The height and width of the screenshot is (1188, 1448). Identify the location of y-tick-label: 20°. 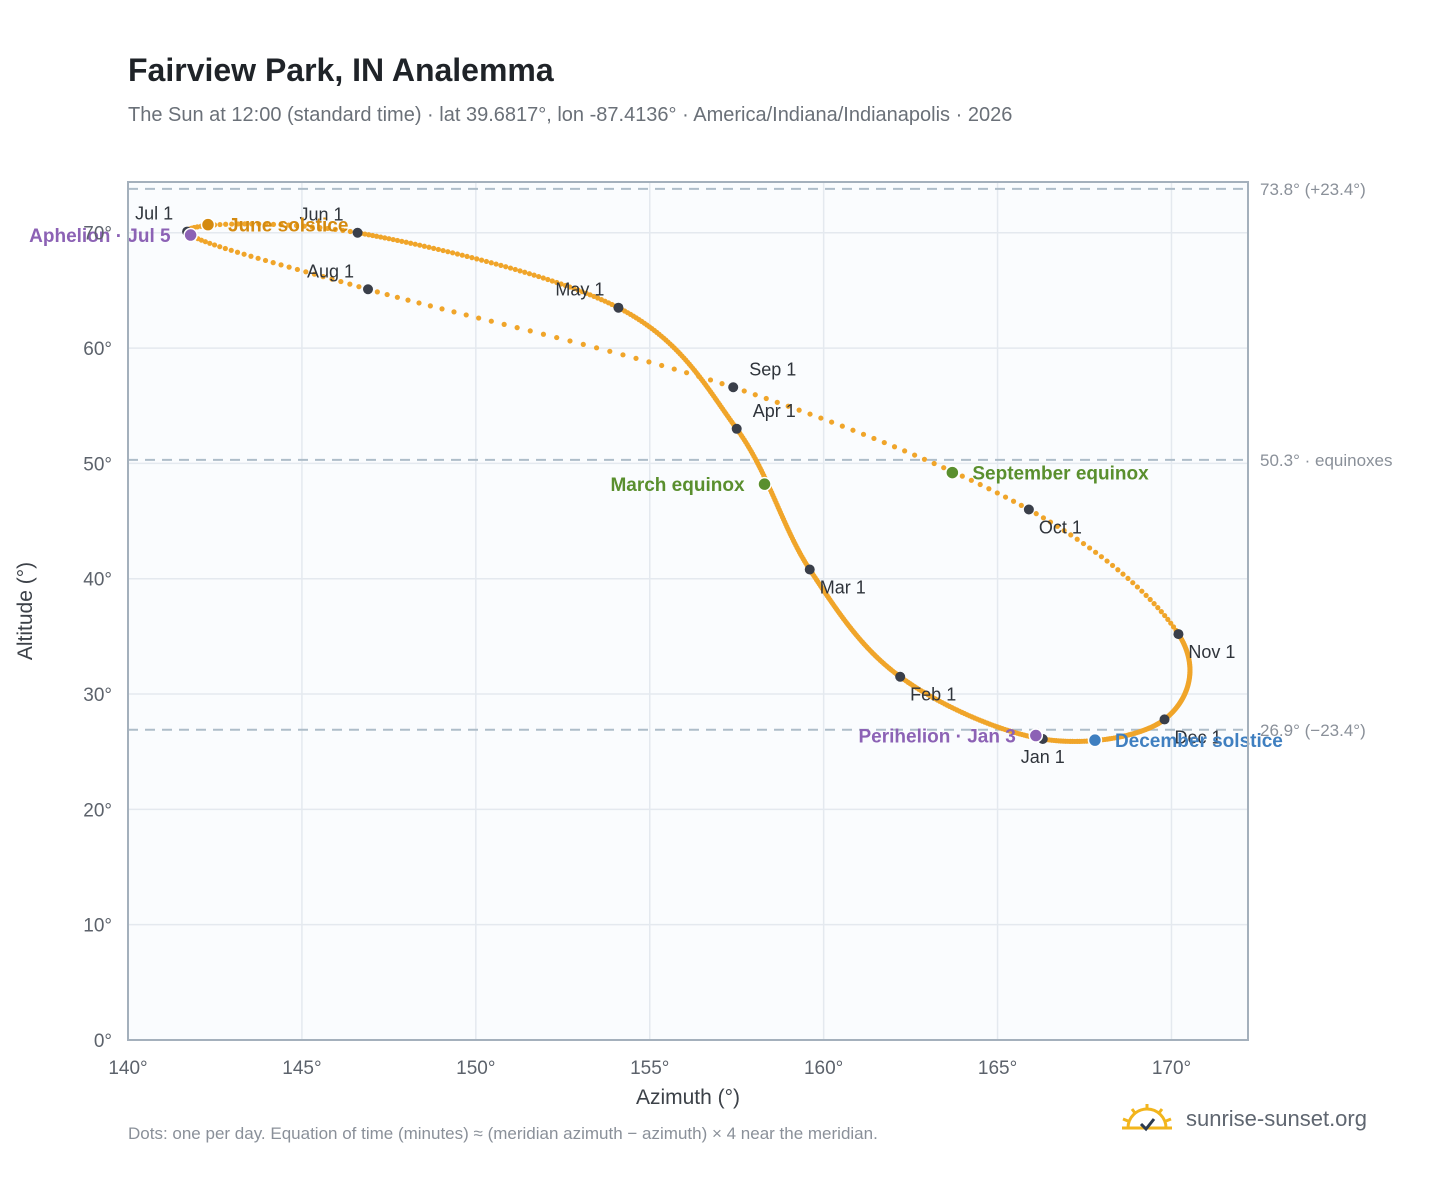
(97, 810).